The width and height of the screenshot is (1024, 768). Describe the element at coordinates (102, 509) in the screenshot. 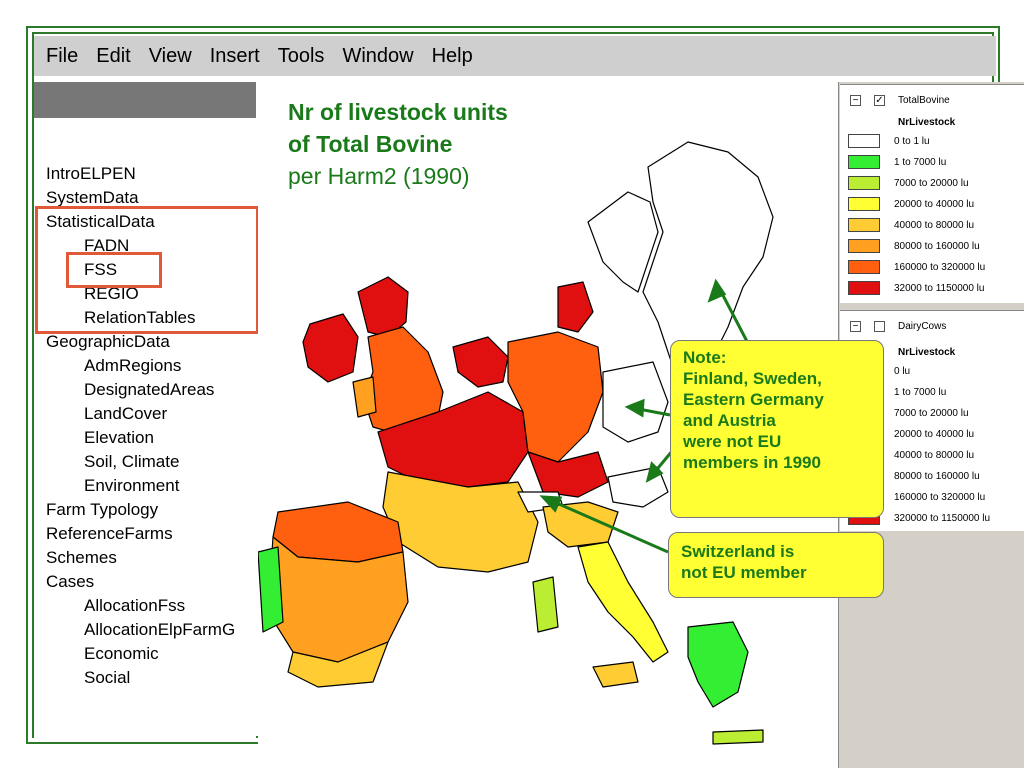

I see `tree-item-farm-typology: Farm Typology` at that location.